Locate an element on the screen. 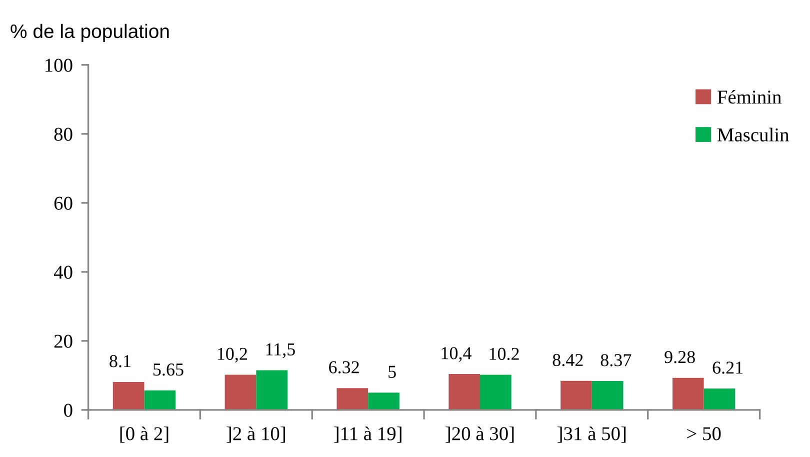 This screenshot has width=810, height=457. data-label: 6.21 is located at coordinates (727, 368).